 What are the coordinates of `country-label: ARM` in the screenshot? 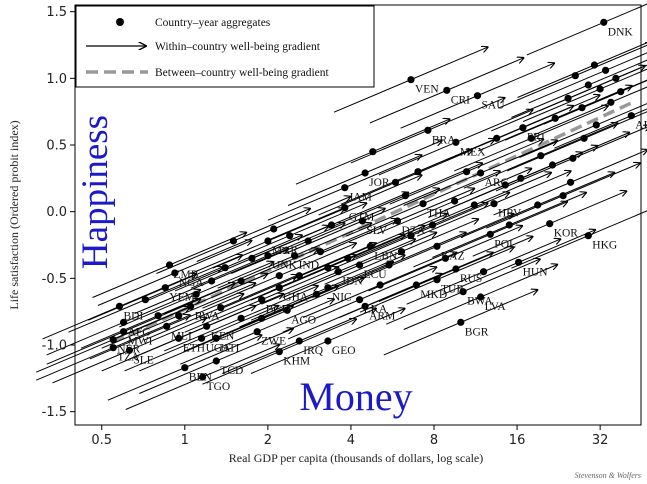 It's located at (382, 316).